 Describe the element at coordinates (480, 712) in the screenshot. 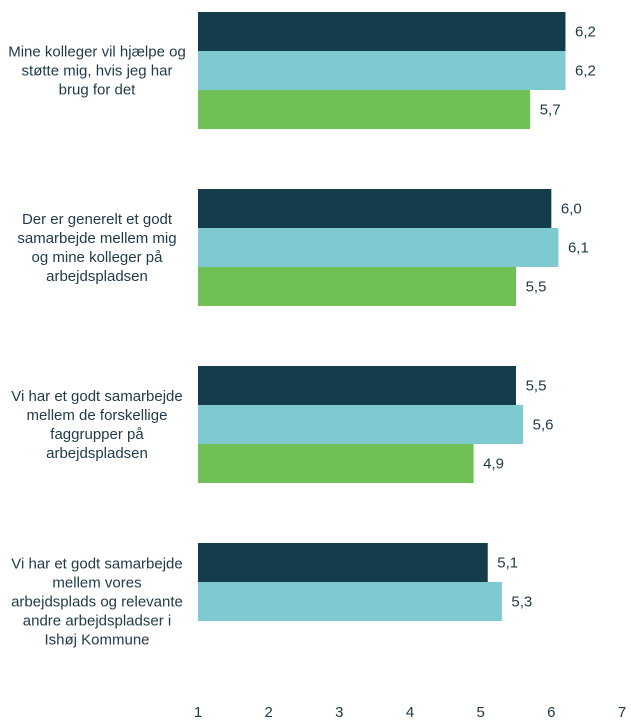

I see `x-tick-label: 5` at that location.